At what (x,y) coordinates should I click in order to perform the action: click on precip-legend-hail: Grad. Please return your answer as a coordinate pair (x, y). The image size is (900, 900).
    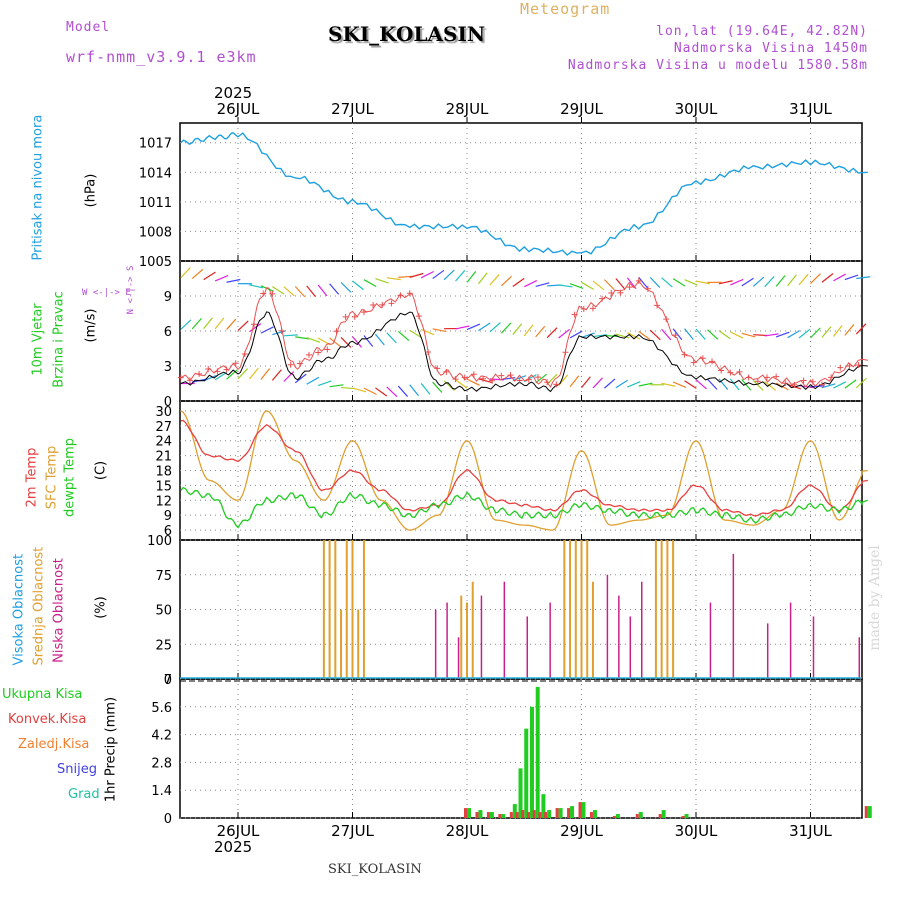
    Looking at the image, I should click on (84, 794).